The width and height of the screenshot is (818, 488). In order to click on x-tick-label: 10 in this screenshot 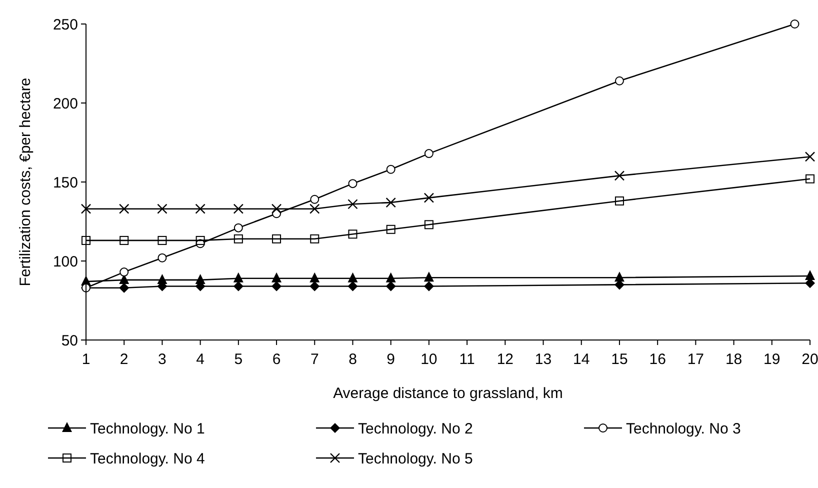, I will do `click(429, 359)`.